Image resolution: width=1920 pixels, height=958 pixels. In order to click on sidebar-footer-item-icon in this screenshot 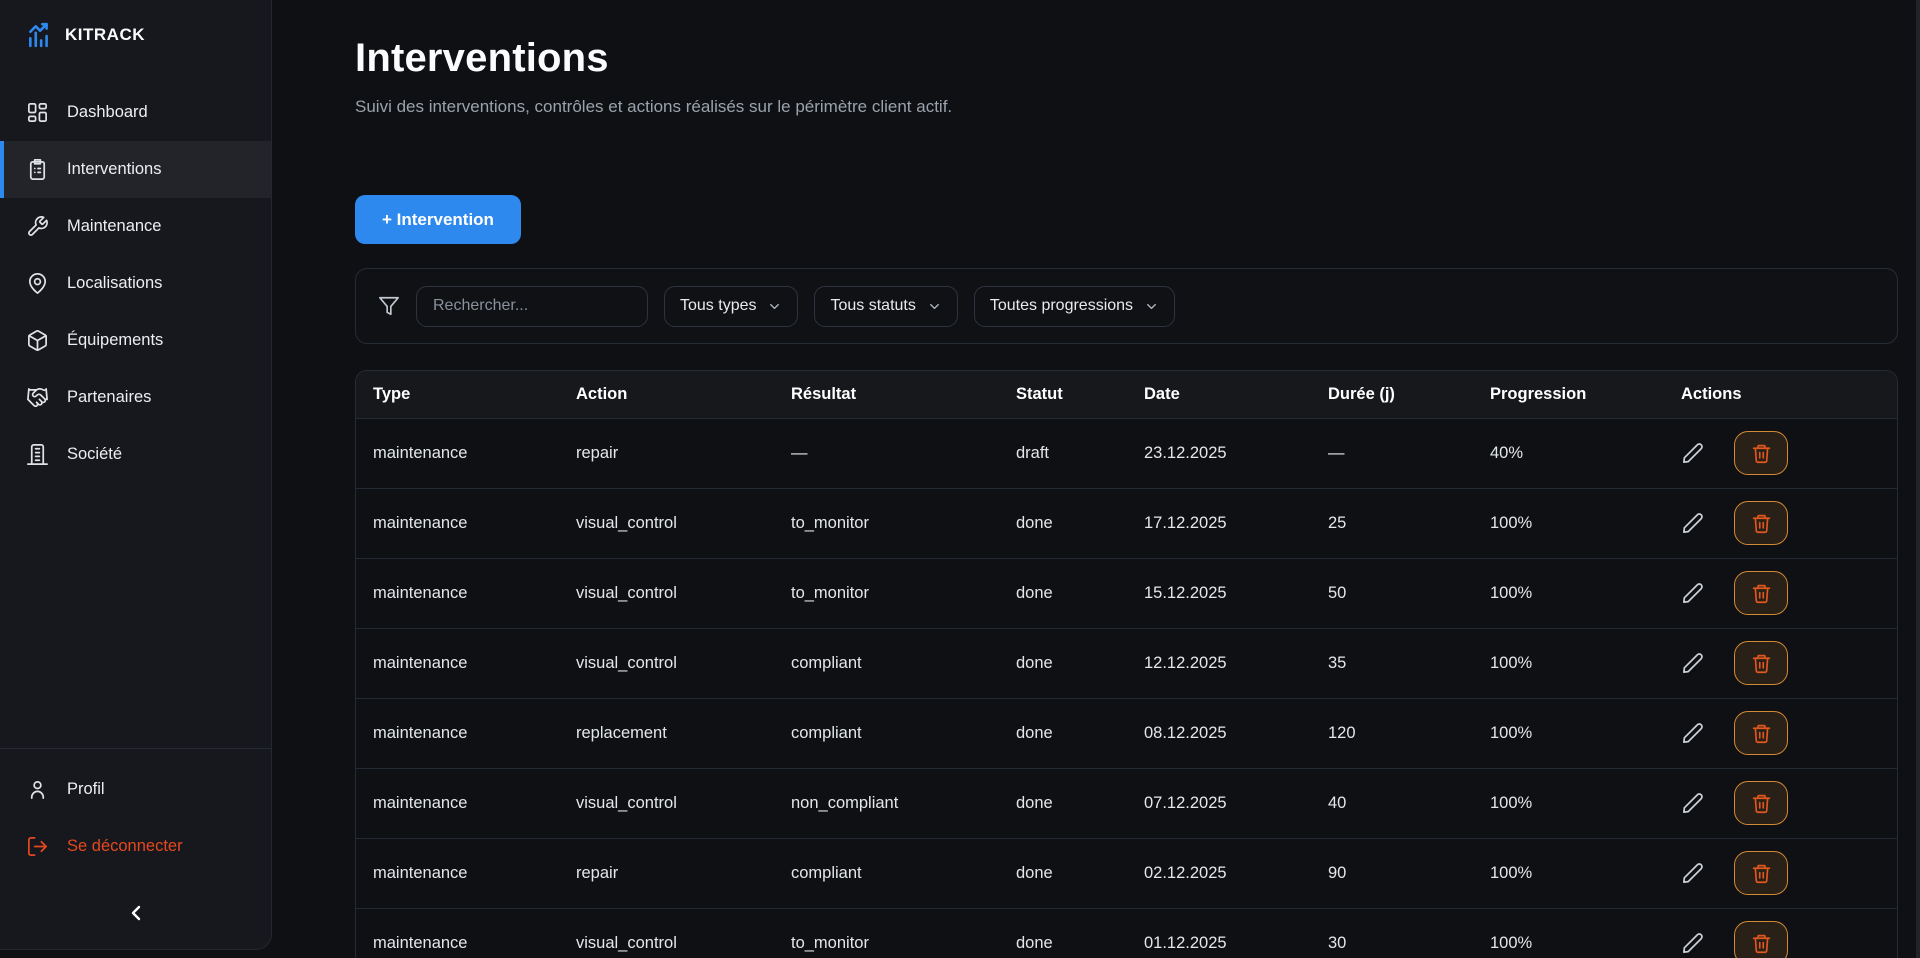, I will do `click(37, 789)`.